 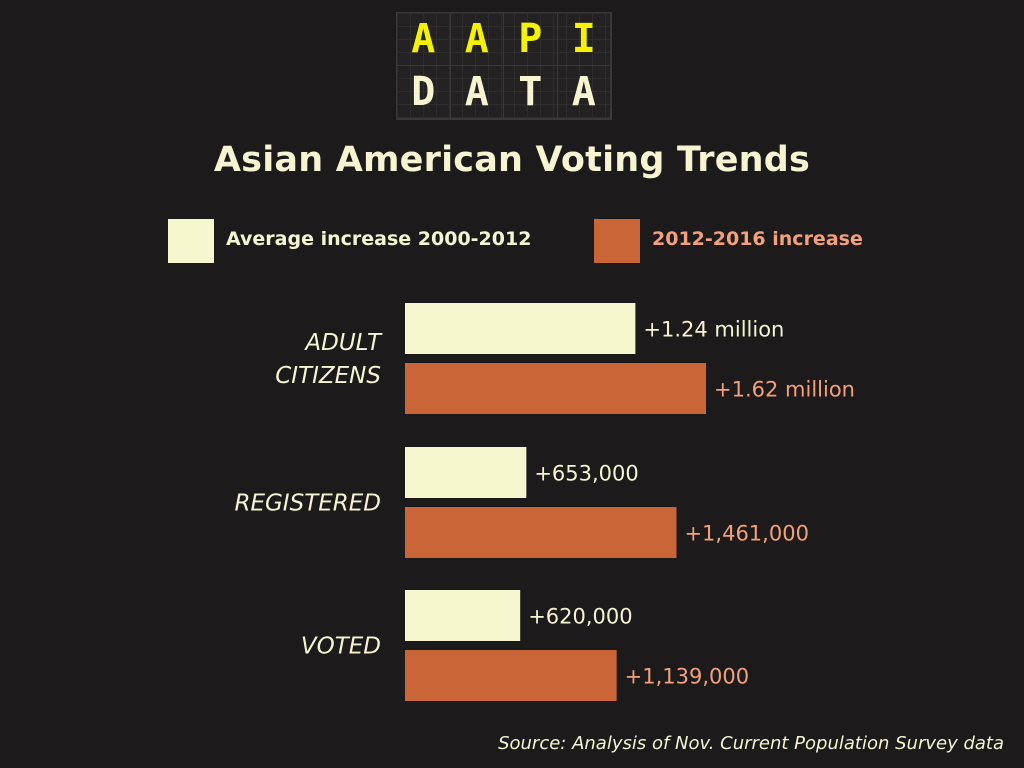 I want to click on logo-letter: P, so click(x=531, y=39).